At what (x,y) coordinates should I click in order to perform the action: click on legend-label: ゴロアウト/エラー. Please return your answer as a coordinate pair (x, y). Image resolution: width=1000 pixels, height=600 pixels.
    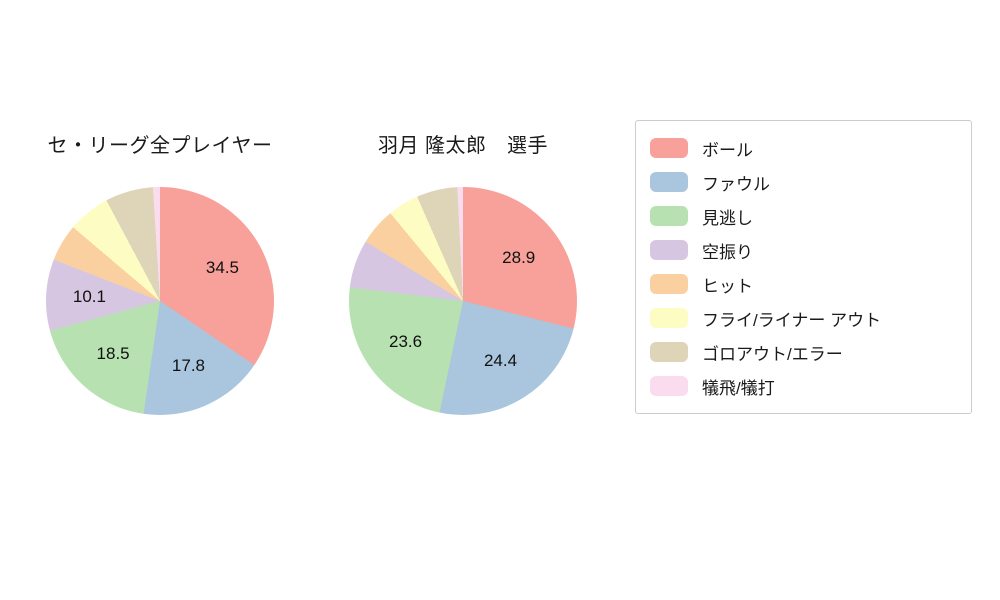
    Looking at the image, I should click on (772, 354).